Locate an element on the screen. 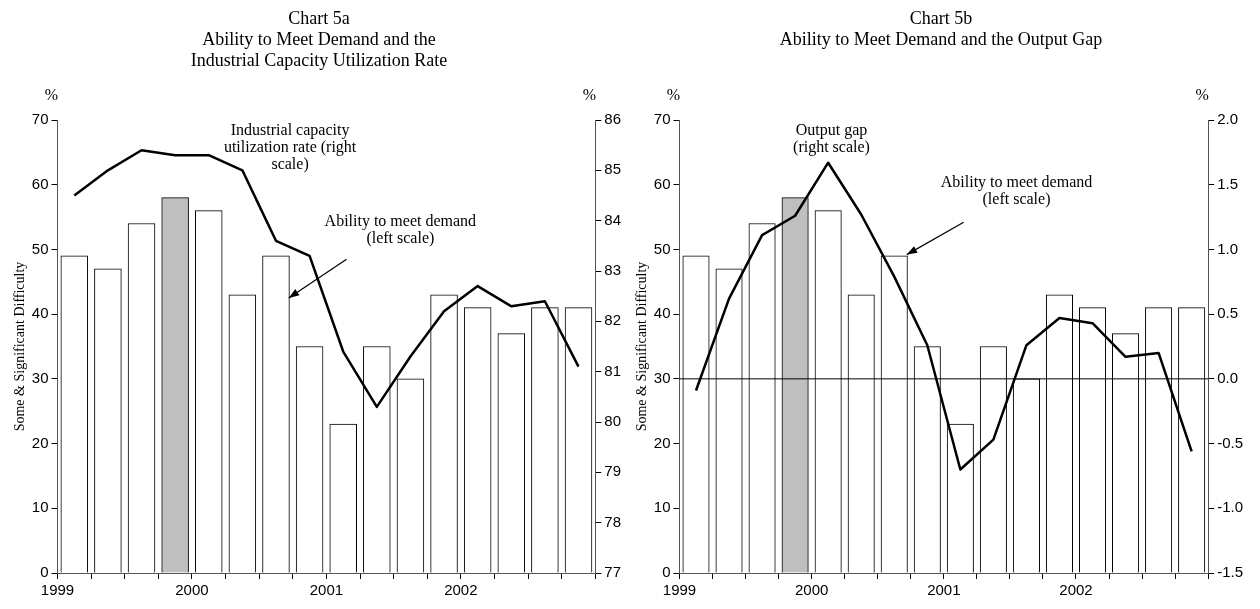 The height and width of the screenshot is (609, 1260). y2-tick-label: -1.0 is located at coordinates (1230, 507).